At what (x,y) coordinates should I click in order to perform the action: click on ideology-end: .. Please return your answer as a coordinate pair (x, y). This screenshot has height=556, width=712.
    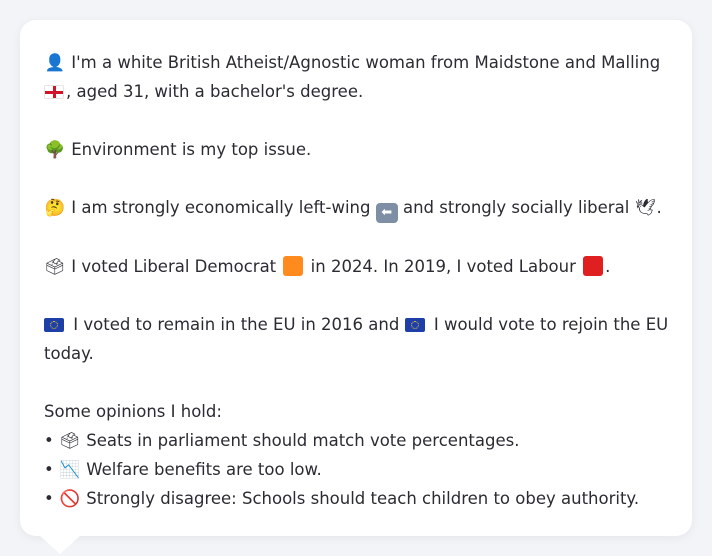
    Looking at the image, I should click on (659, 207).